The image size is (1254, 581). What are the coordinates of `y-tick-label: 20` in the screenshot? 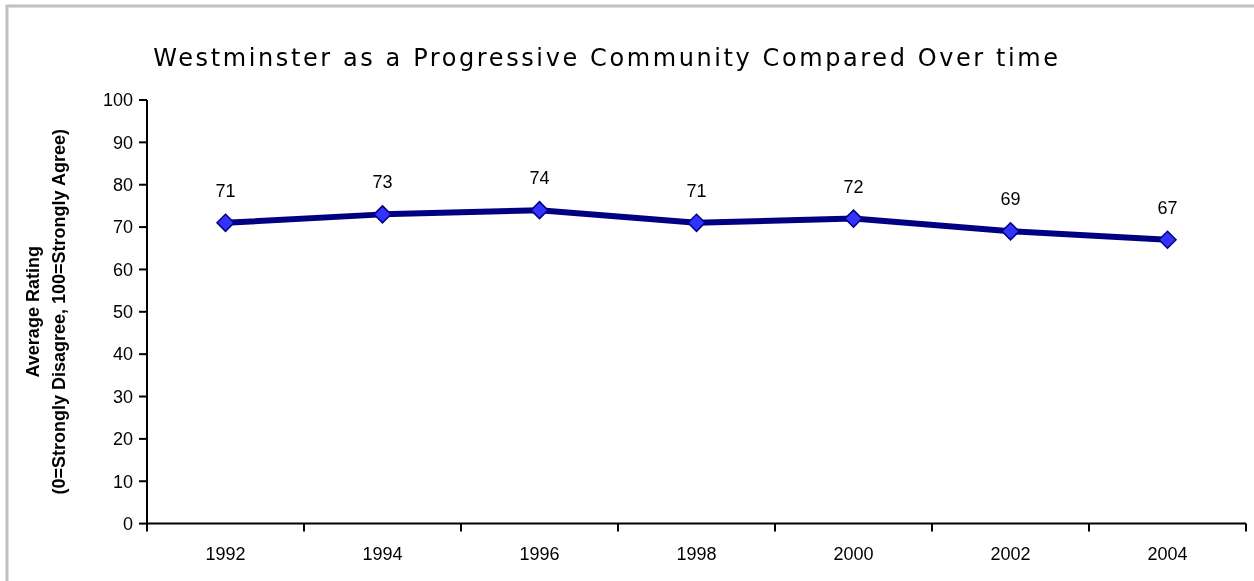 It's located at (122, 439).